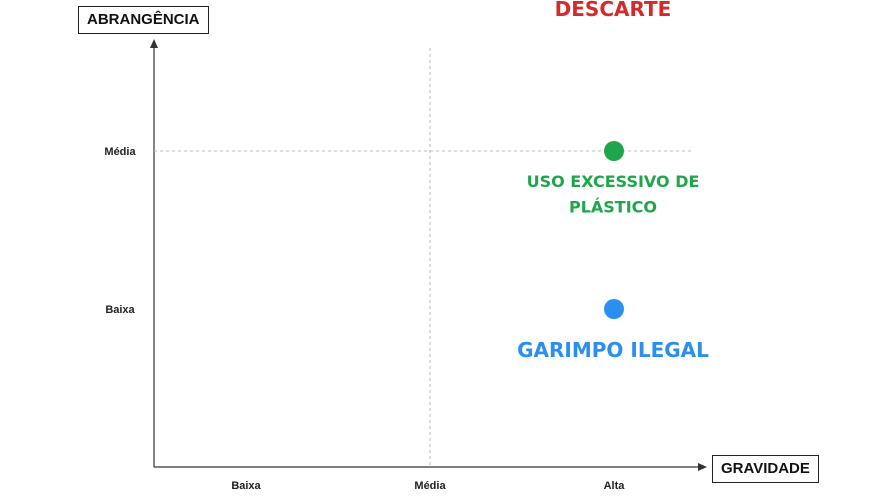  What do you see at coordinates (613, 10) in the screenshot?
I see `point-label: DESCARTE` at bounding box center [613, 10].